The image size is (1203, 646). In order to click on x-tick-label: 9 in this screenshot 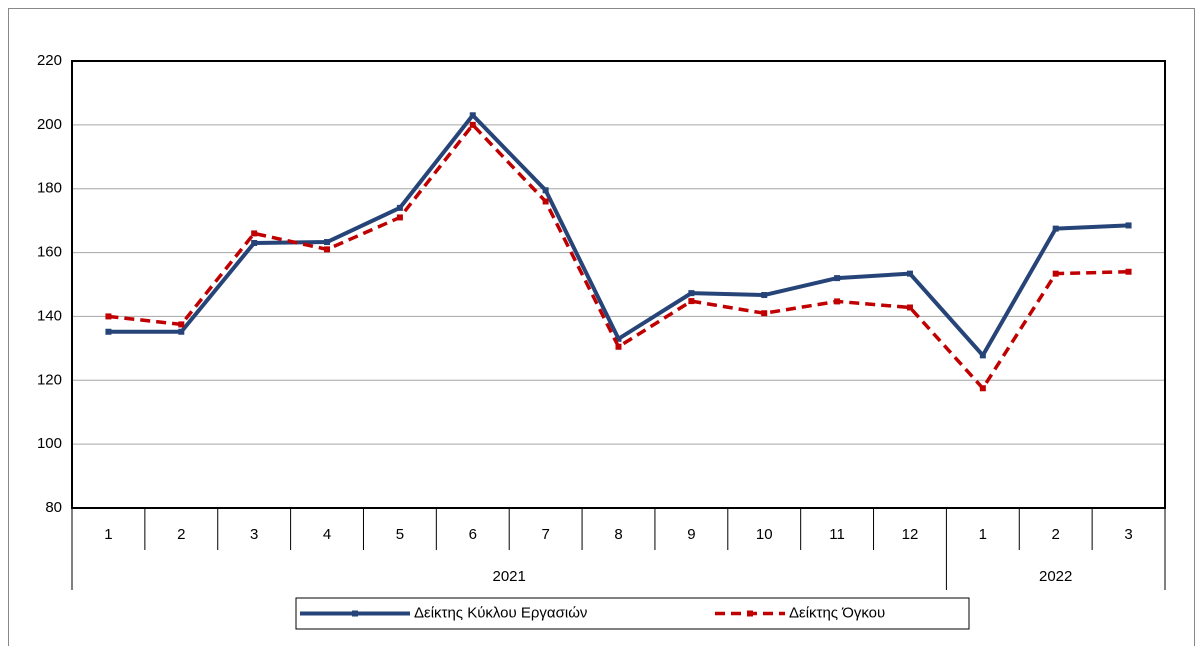, I will do `click(691, 534)`.